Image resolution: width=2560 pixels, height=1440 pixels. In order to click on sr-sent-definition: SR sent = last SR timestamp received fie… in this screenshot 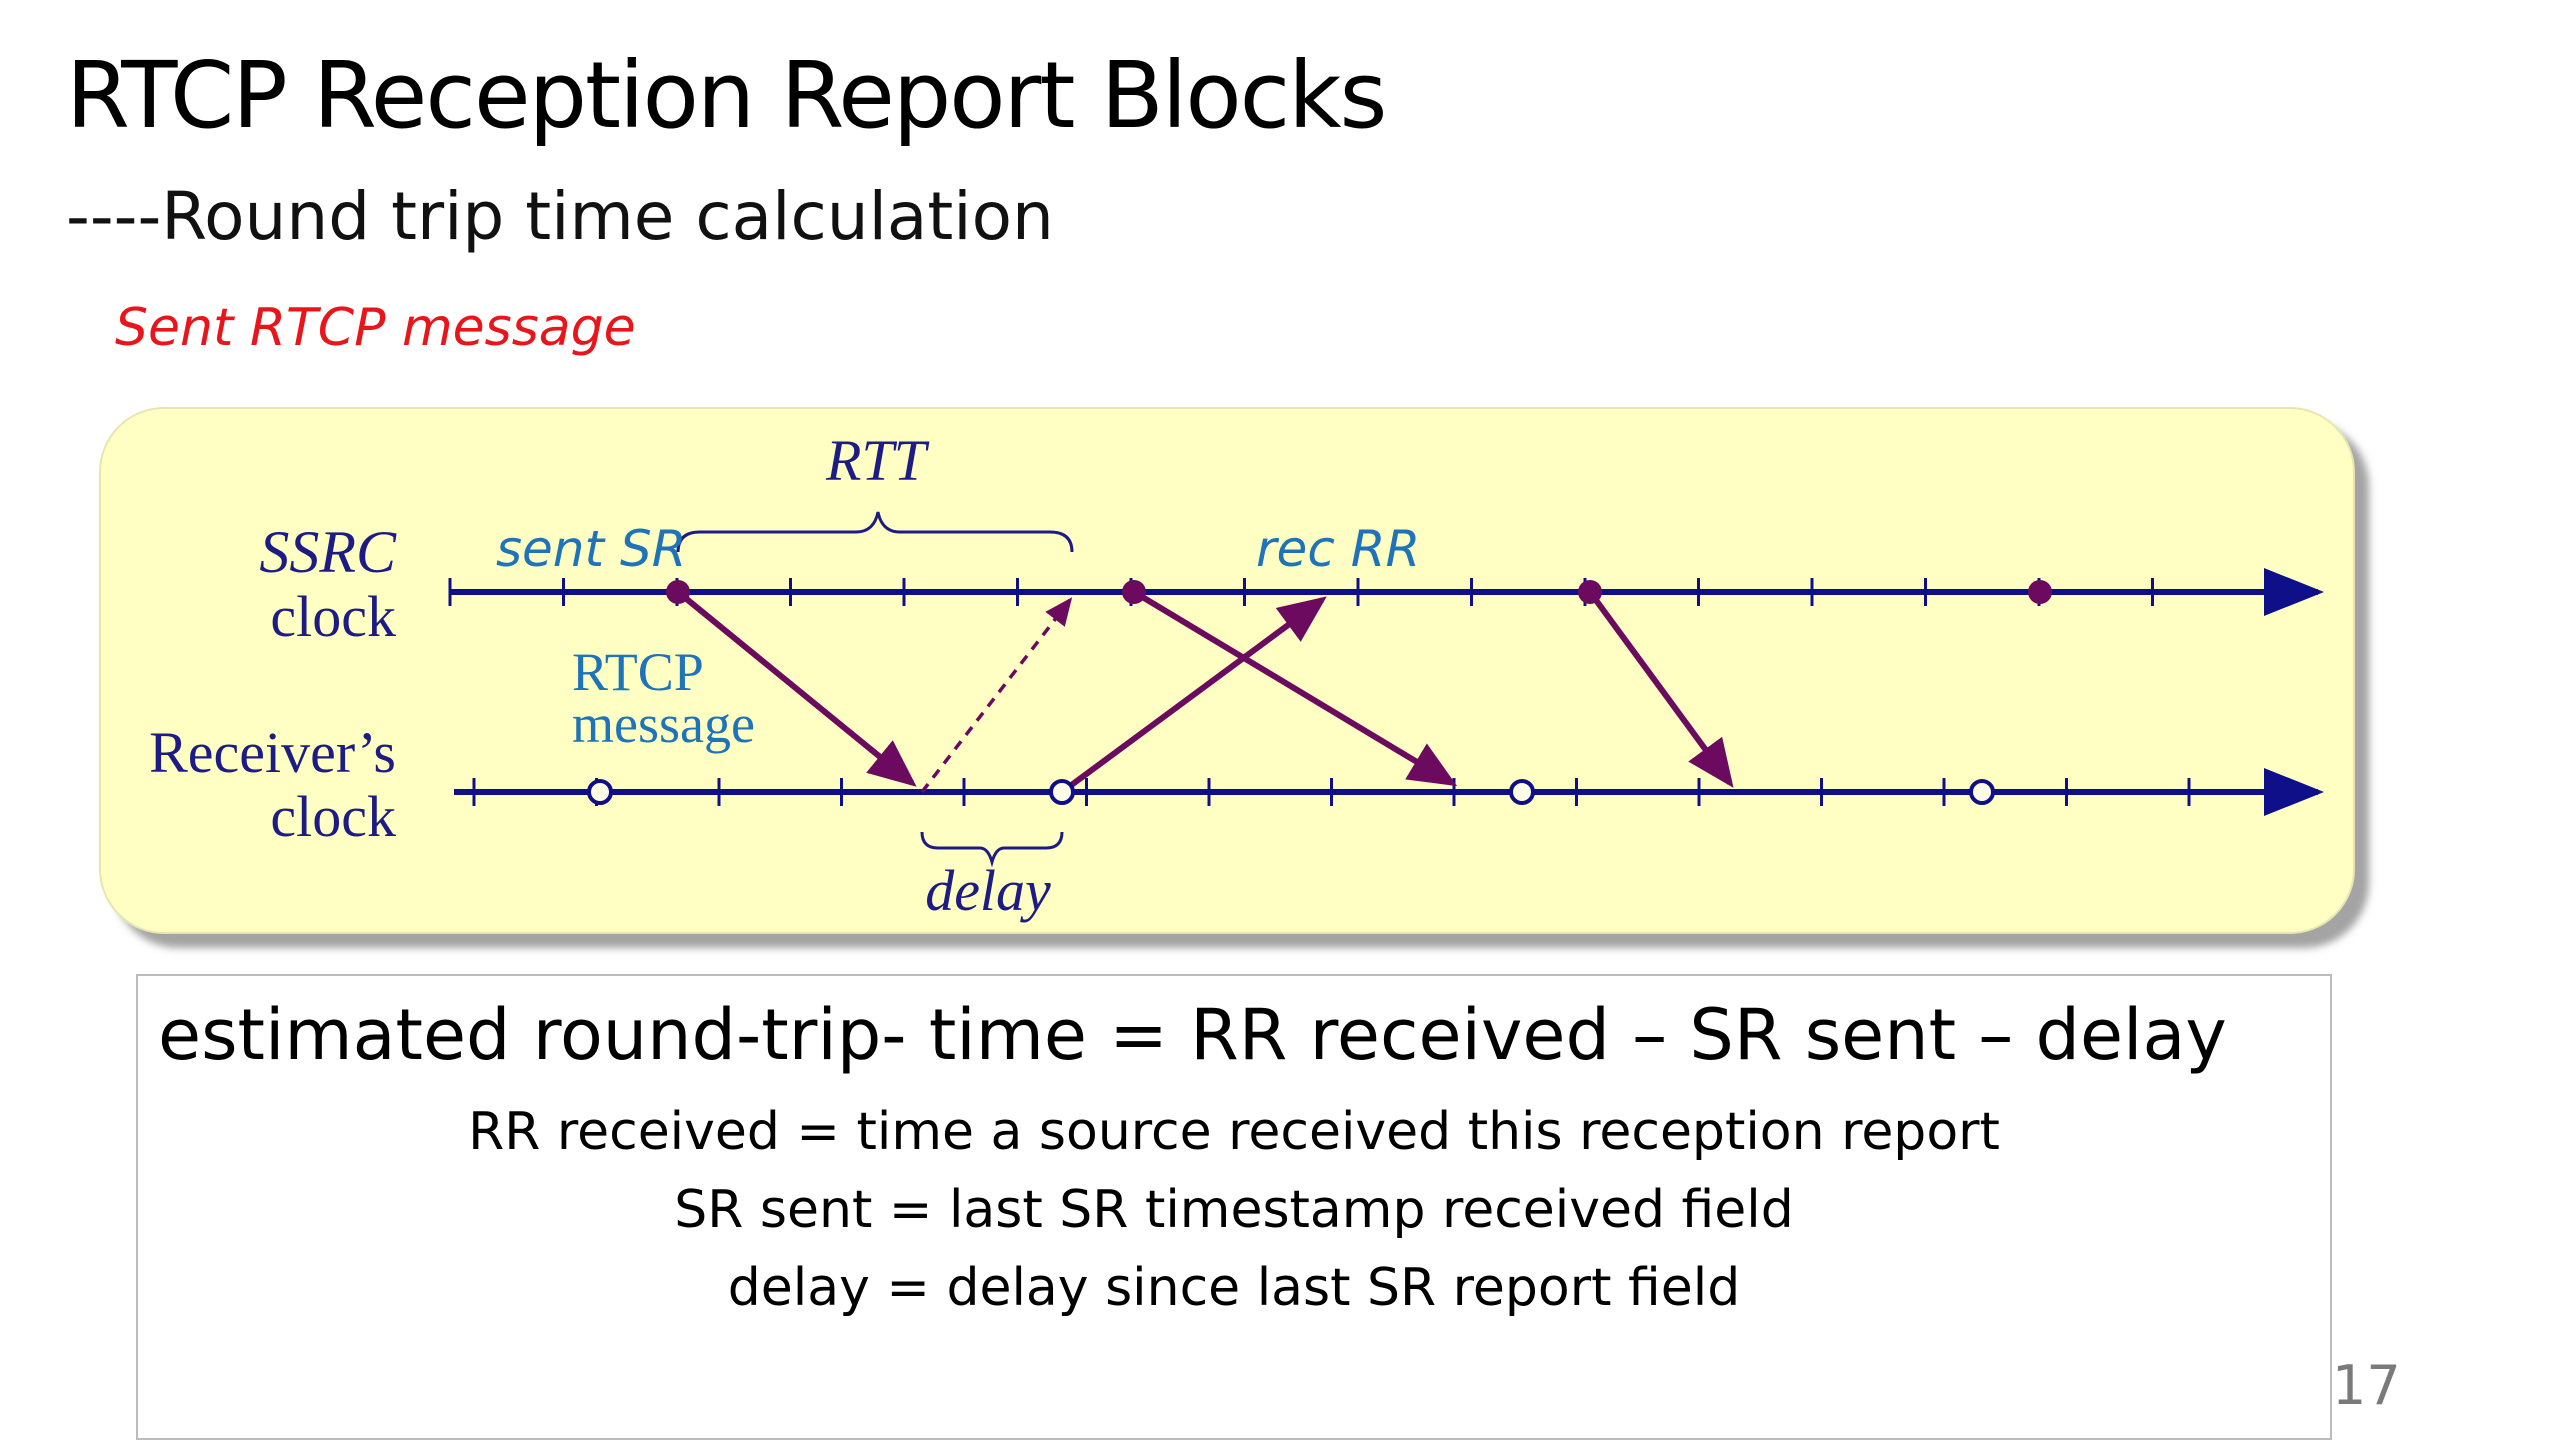, I will do `click(1234, 1210)`.